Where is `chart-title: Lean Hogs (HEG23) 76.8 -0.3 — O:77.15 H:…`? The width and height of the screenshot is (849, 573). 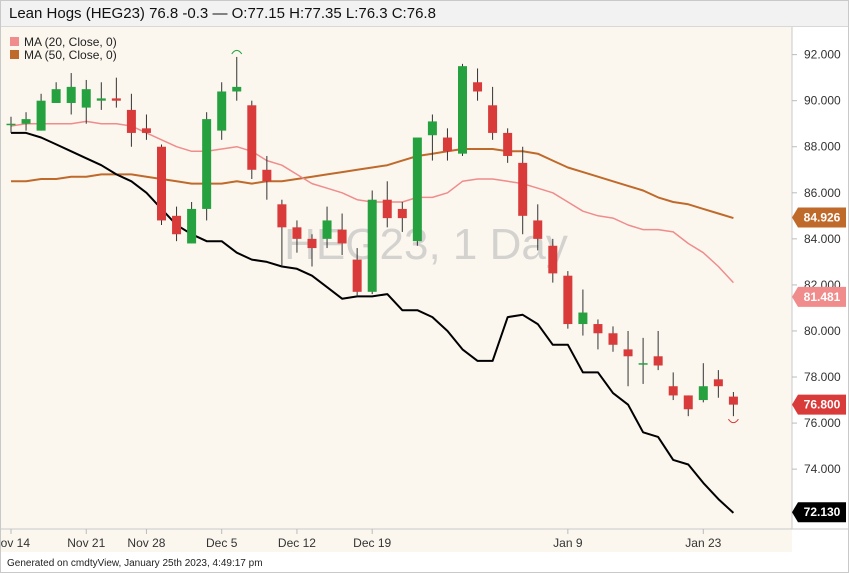 chart-title: Lean Hogs (HEG23) 76.8 -0.3 — O:77.15 H:… is located at coordinates (222, 13).